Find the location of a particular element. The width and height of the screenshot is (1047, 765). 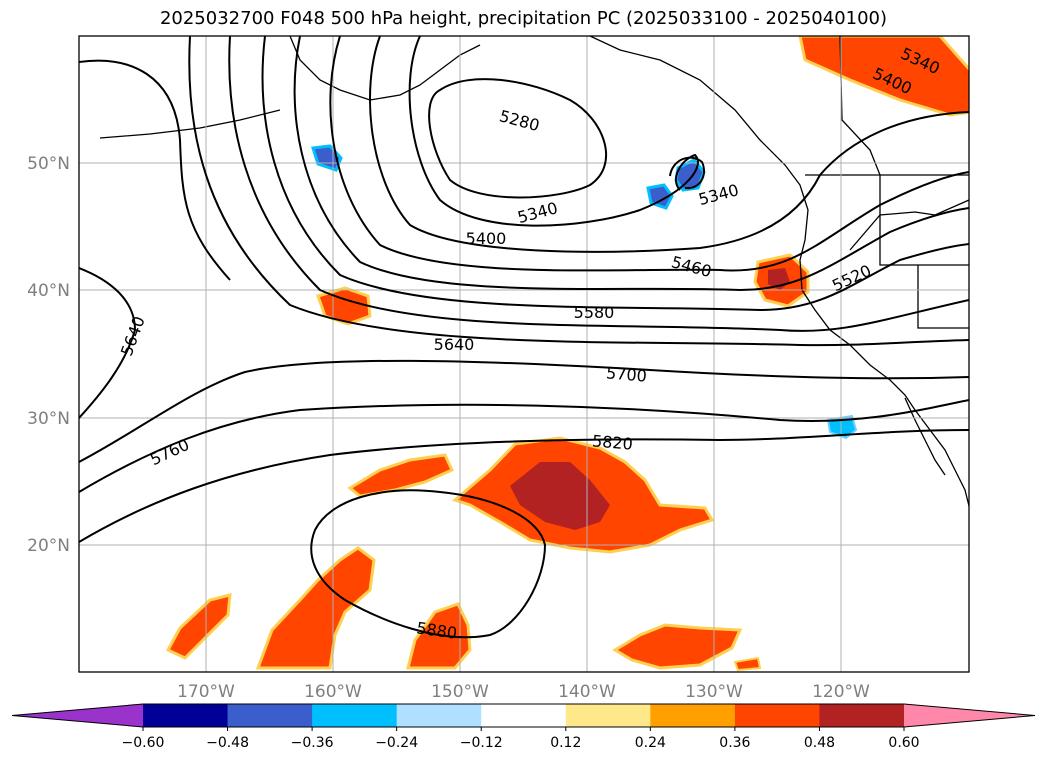

colorbar-tick-label: −0.12 is located at coordinates (481, 743).